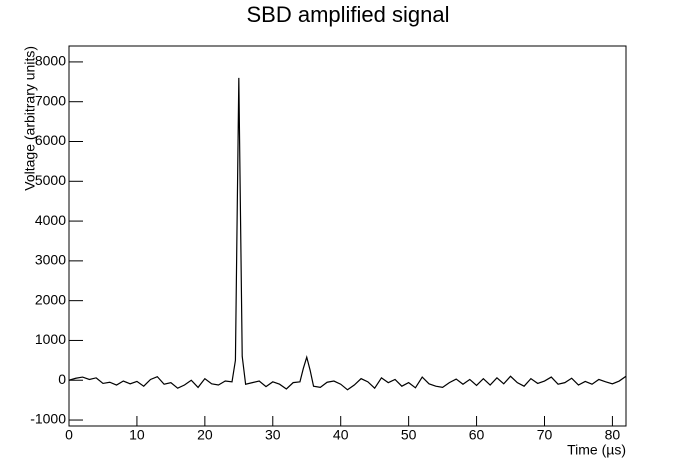 This screenshot has width=696, height=472. Describe the element at coordinates (62, 379) in the screenshot. I see `y-tick-label: 0` at that location.